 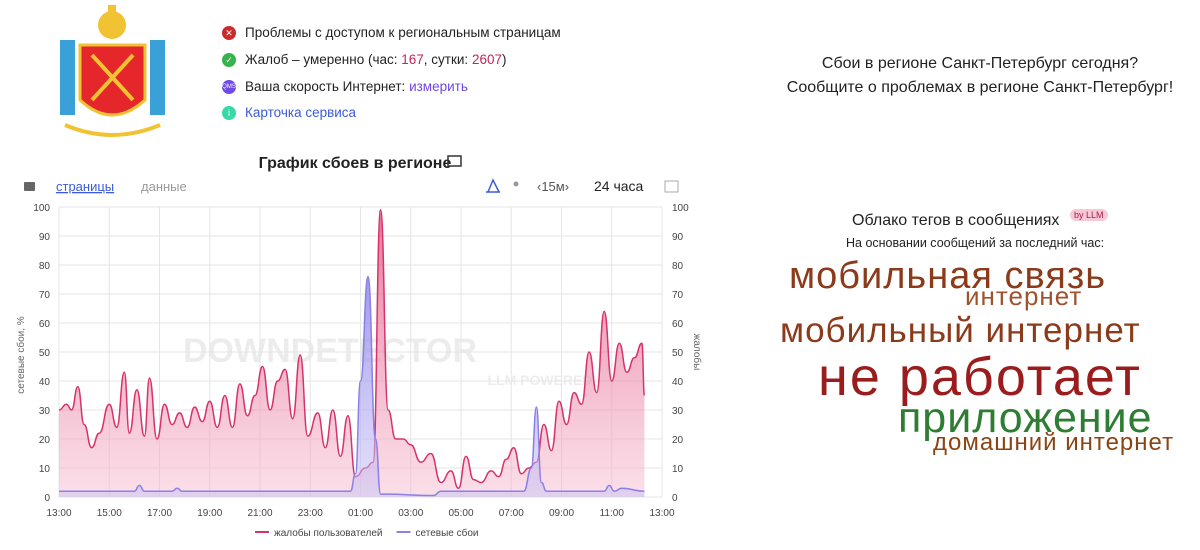 I want to click on watermark: DOWNDETECTOR, so click(x=330, y=351).